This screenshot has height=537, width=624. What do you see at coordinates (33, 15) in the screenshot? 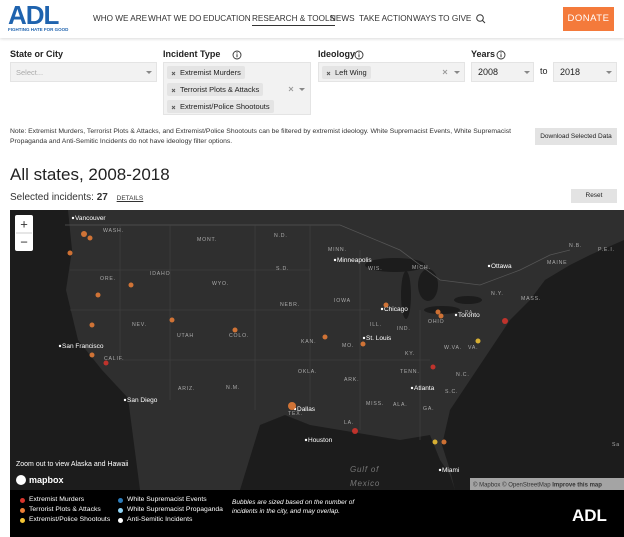
I see `logo: ADL` at bounding box center [33, 15].